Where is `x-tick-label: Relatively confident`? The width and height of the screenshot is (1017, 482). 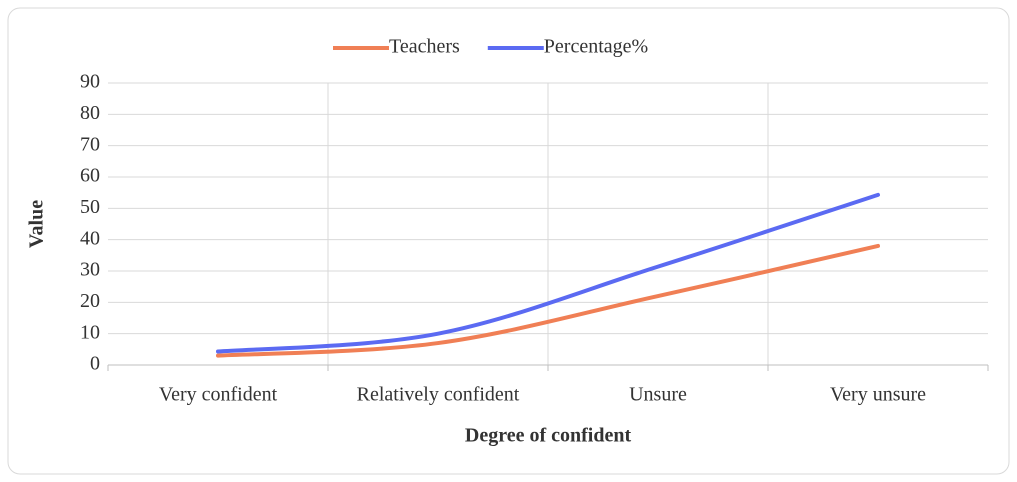 x-tick-label: Relatively confident is located at coordinates (438, 395).